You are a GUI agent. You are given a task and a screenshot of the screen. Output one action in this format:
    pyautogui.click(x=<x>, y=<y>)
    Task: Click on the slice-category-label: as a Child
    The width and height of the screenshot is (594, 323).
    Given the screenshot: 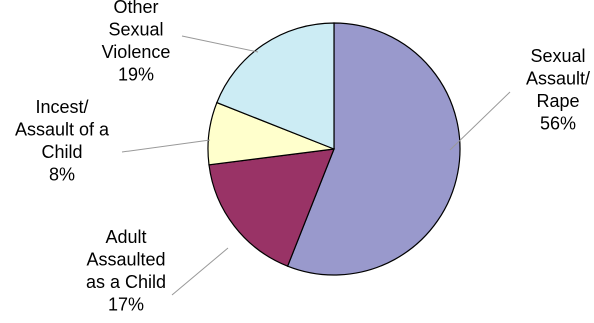 What is the action you would take?
    pyautogui.click(x=126, y=282)
    